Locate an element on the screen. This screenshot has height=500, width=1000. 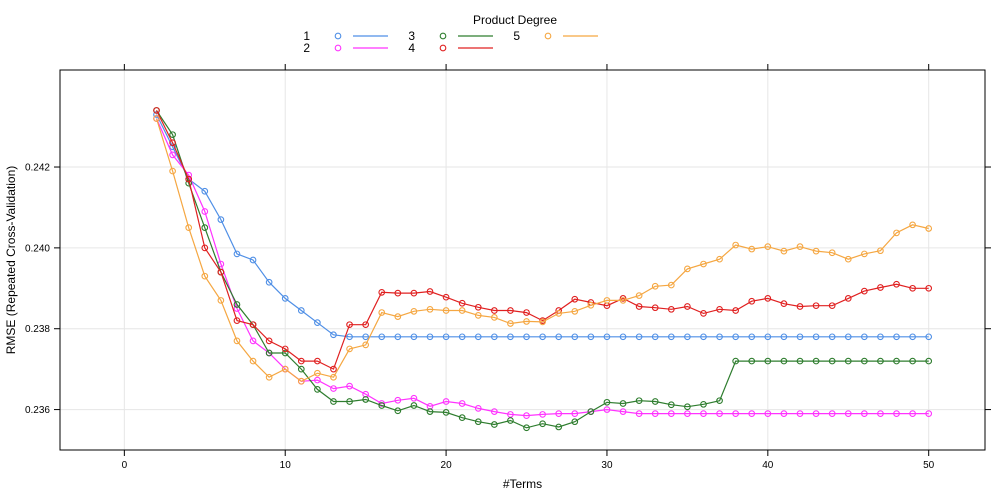
y-axis-title: RMSE (Repeated Cross-Validation) is located at coordinates (11, 260).